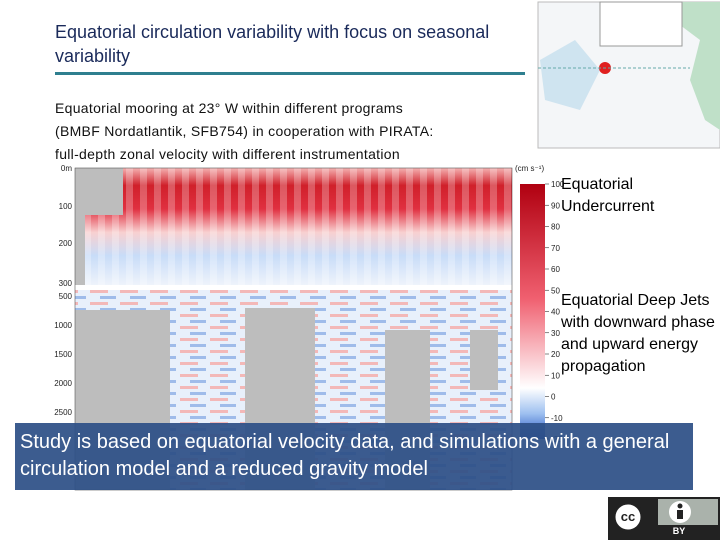  I want to click on license-badge: cc, so click(664, 518).